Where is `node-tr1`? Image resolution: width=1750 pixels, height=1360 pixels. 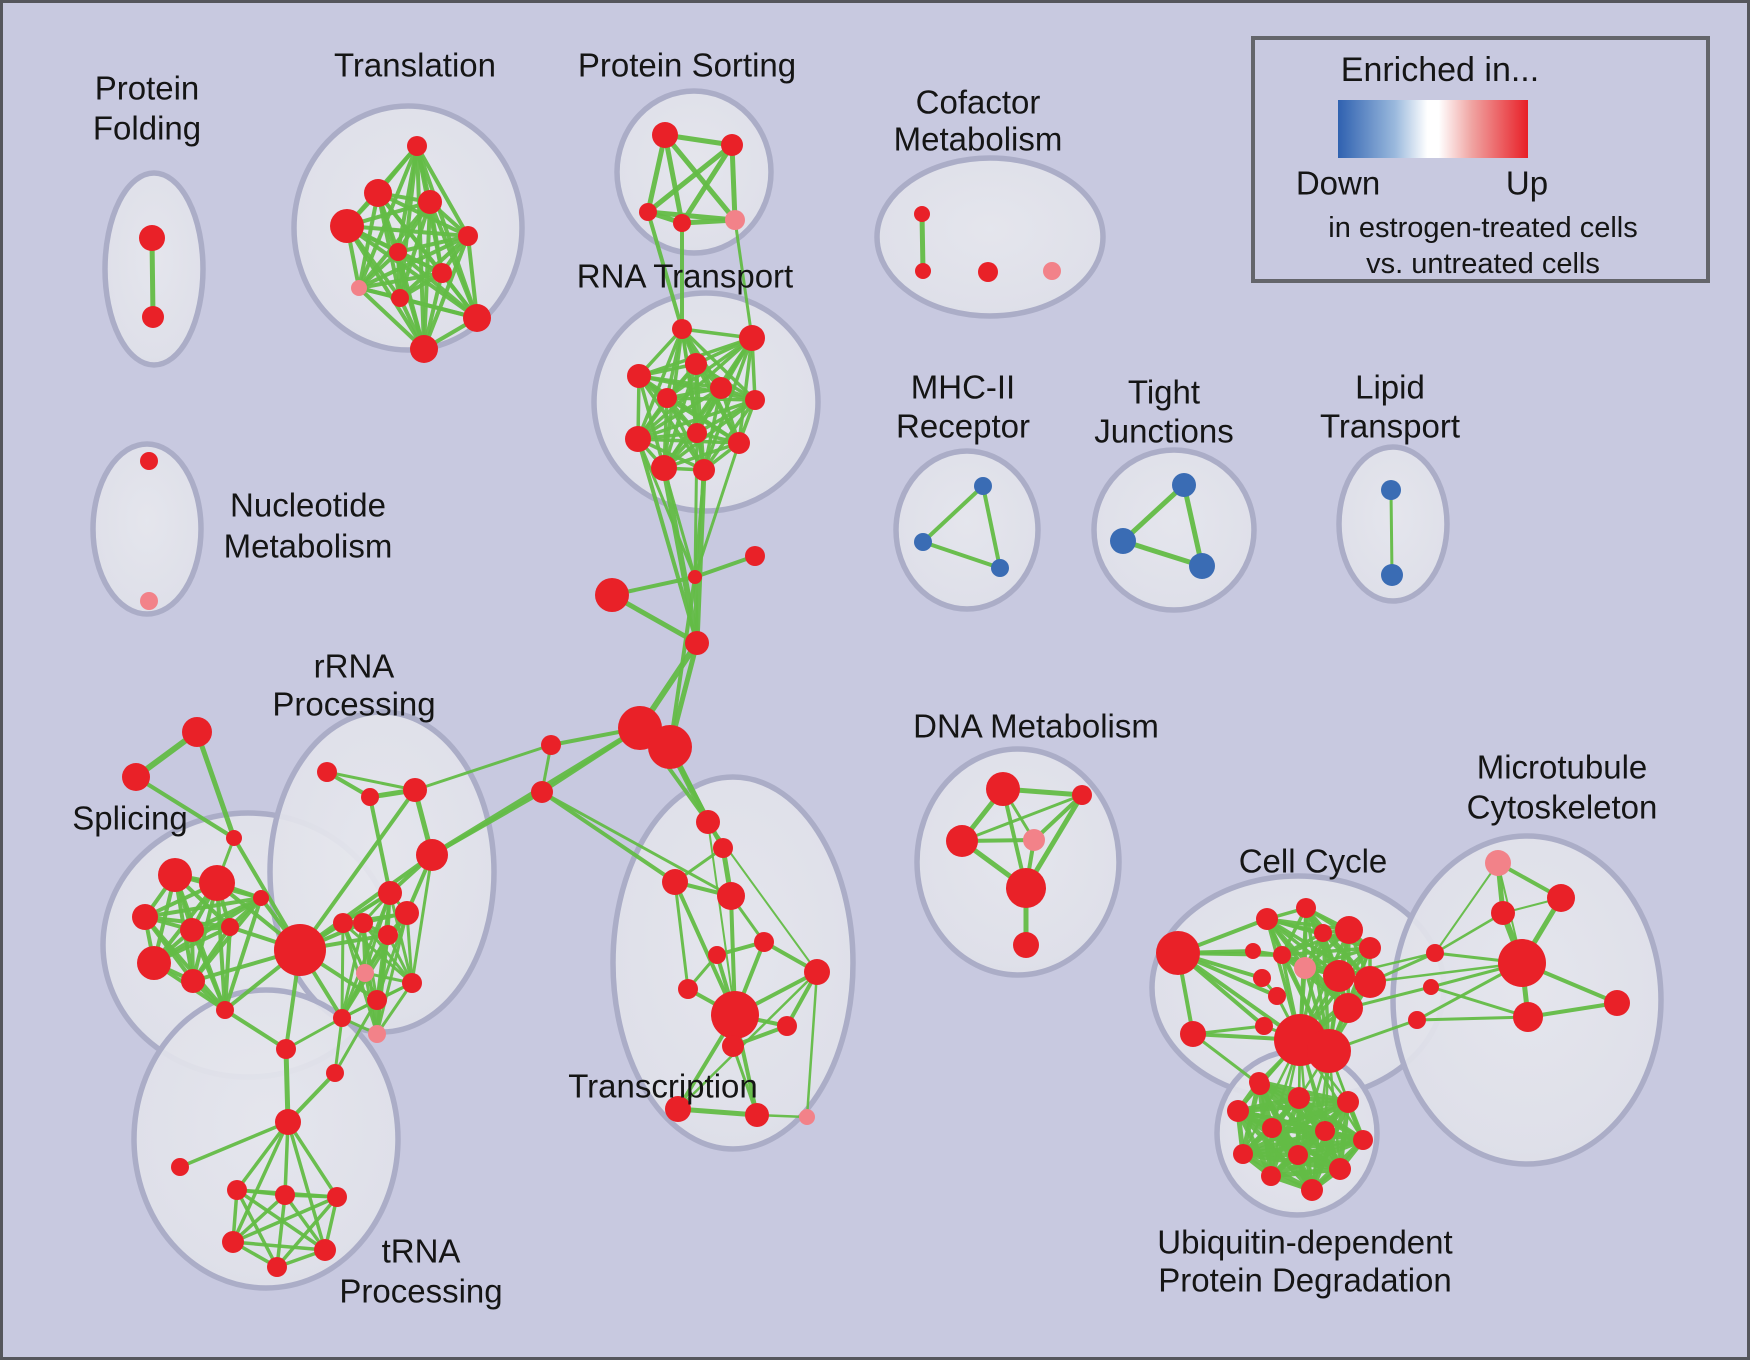 node-tr1 is located at coordinates (417, 146).